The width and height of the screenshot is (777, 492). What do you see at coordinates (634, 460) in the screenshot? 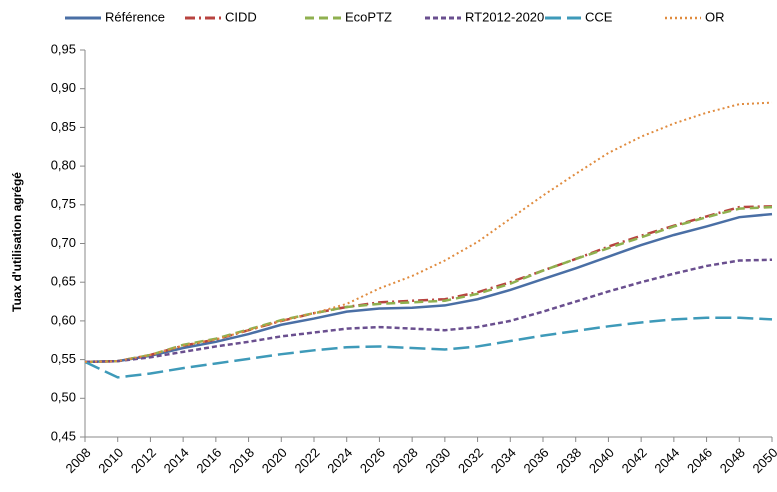
I see `x-tick-label: 2042` at bounding box center [634, 460].